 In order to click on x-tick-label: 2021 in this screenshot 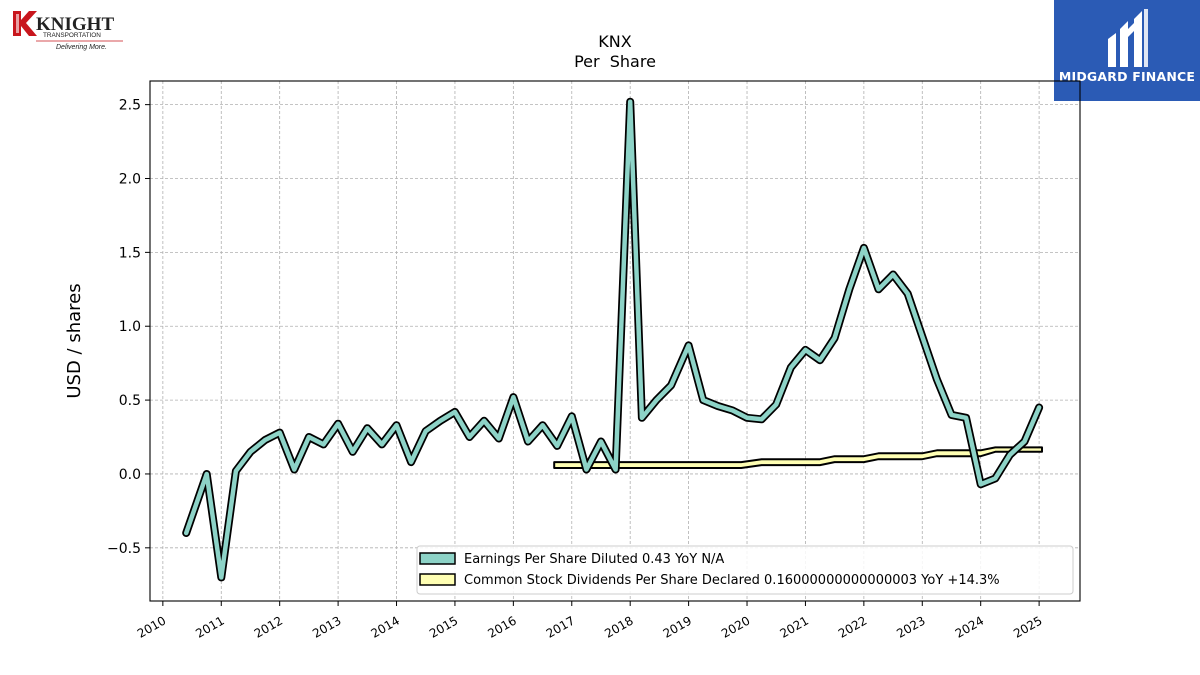, I will do `click(793, 626)`.